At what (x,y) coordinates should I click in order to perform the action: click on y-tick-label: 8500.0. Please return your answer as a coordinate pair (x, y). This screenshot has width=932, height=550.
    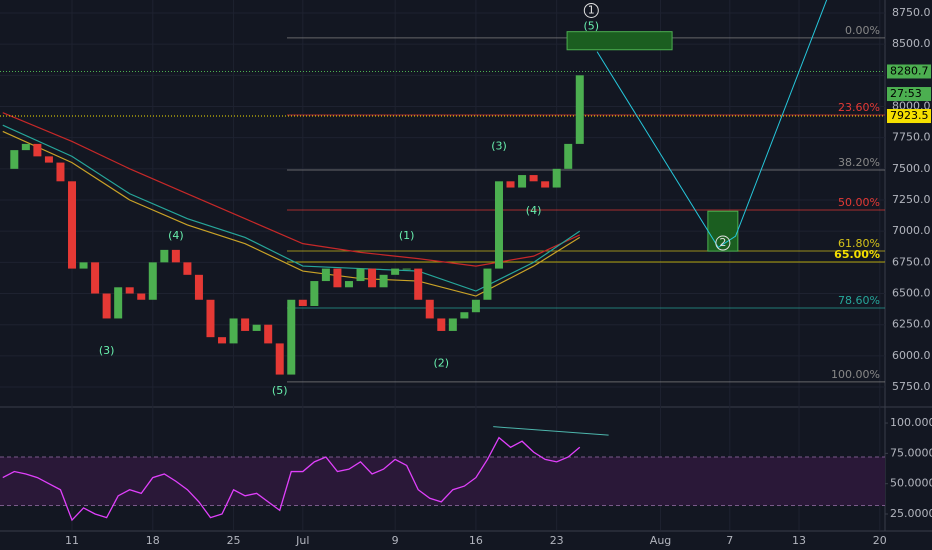
    Looking at the image, I should click on (911, 43).